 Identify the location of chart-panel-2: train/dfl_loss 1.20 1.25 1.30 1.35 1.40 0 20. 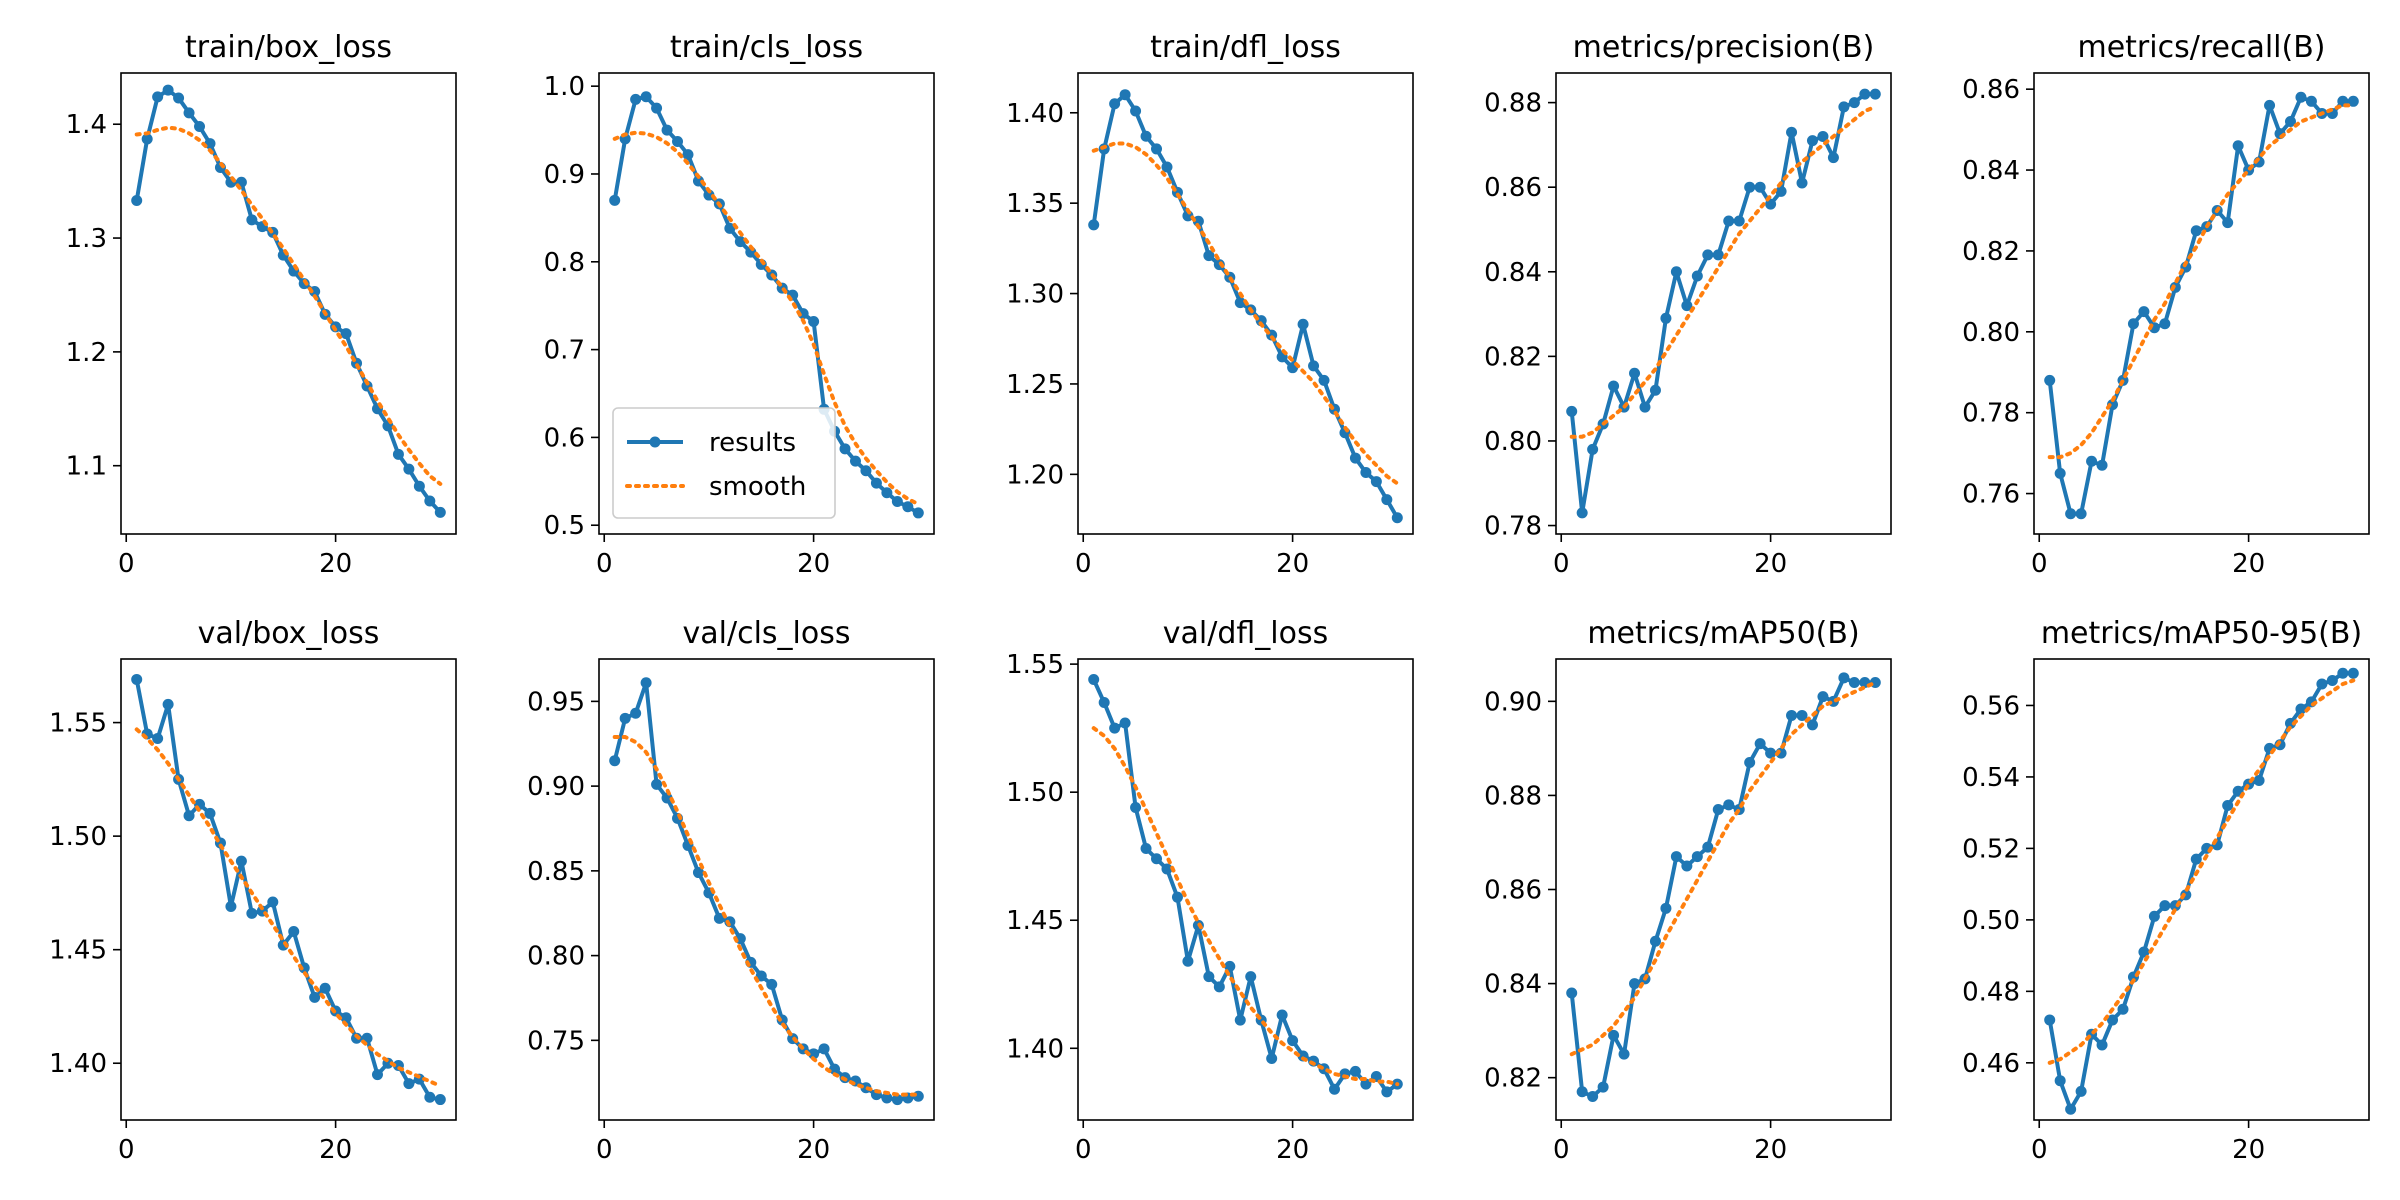
(1210, 304).